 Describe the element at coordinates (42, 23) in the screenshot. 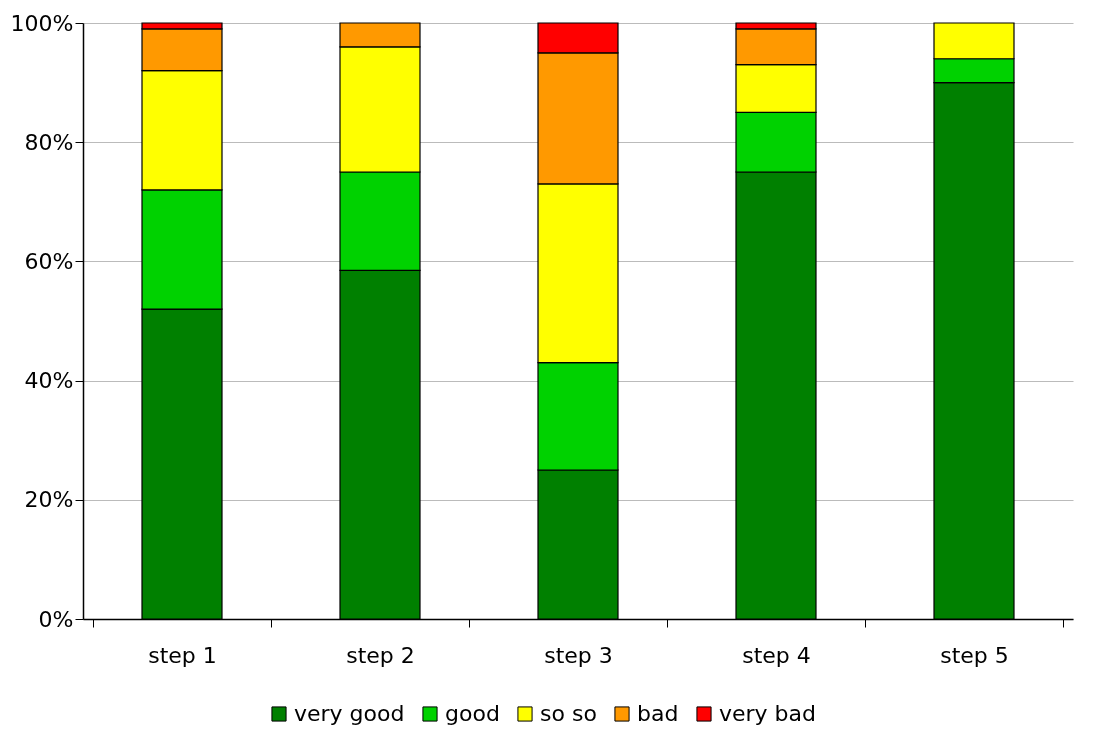

I see `y-tick-label: 100%` at that location.